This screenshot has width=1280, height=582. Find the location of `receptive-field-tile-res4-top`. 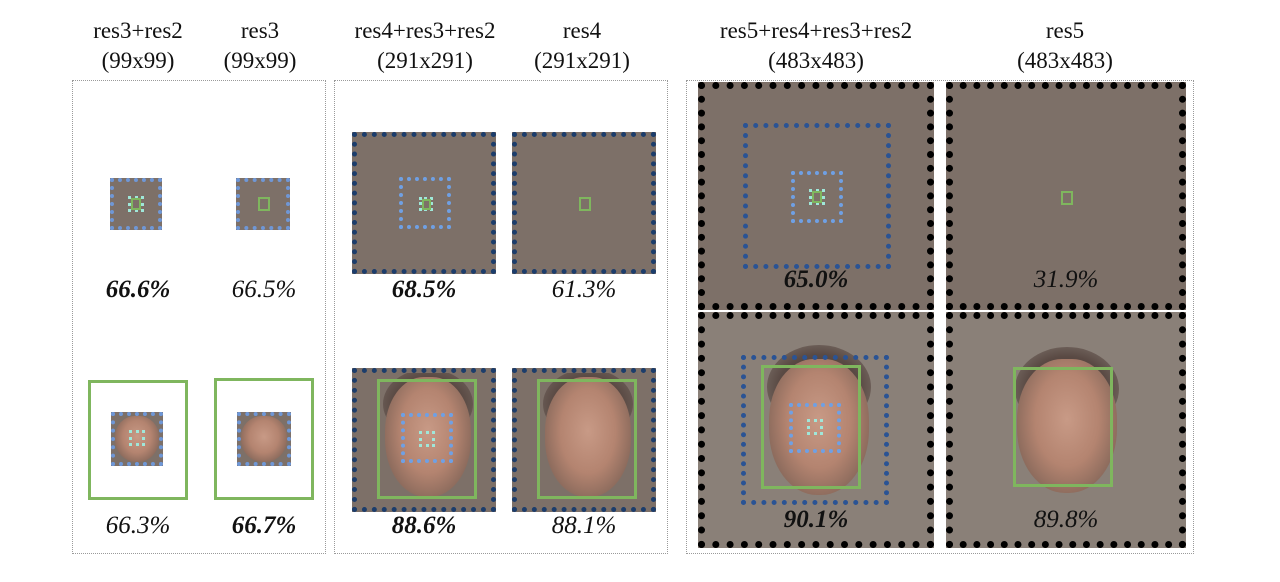

receptive-field-tile-res4-top is located at coordinates (584, 203).